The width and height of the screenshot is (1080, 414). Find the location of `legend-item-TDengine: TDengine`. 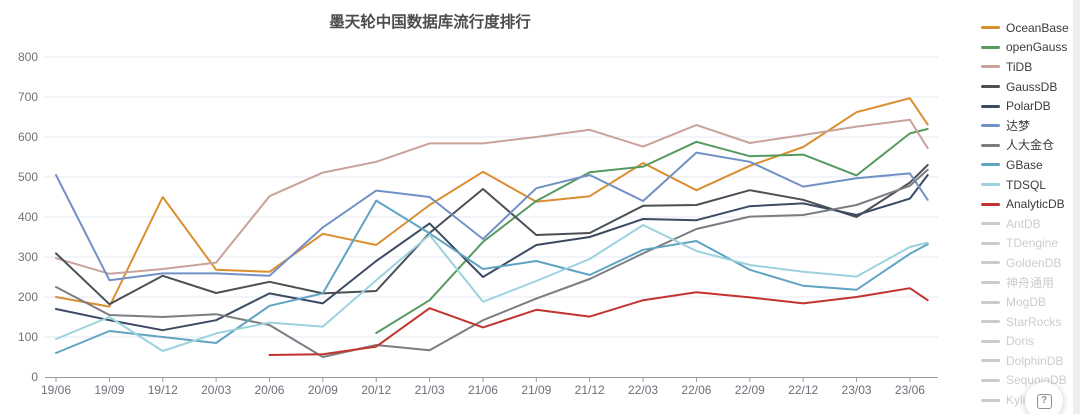

legend-item-TDengine: TDengine is located at coordinates (1029, 244).